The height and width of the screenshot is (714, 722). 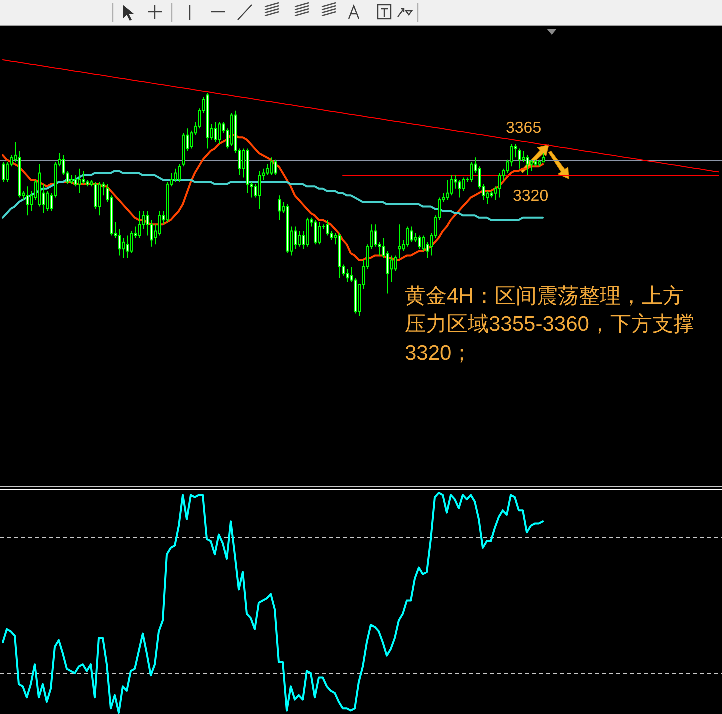 What do you see at coordinates (550, 325) in the screenshot?
I see `annotation: 黄金4H：区间震荡整理，上方压力区域3355-3360，下方支撑3320；` at bounding box center [550, 325].